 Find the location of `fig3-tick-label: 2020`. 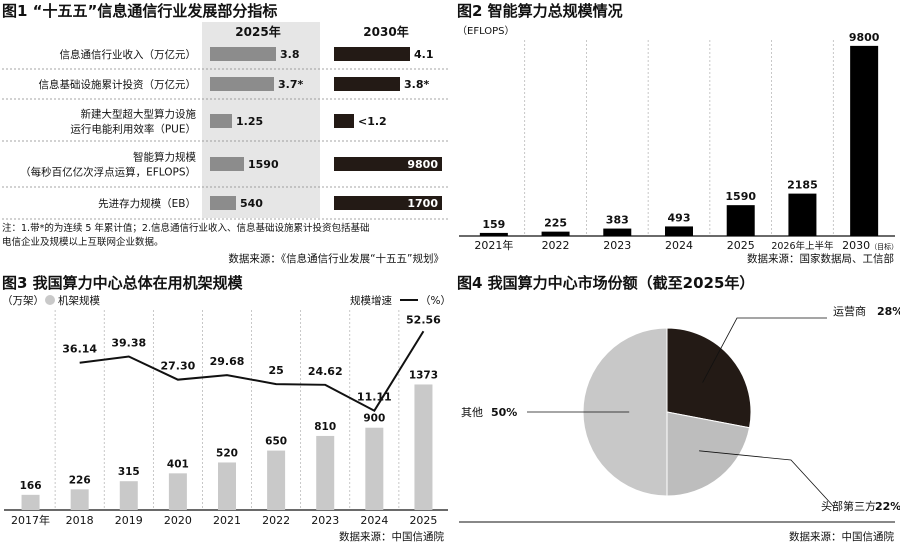

fig3-tick-label: 2020 is located at coordinates (178, 520).